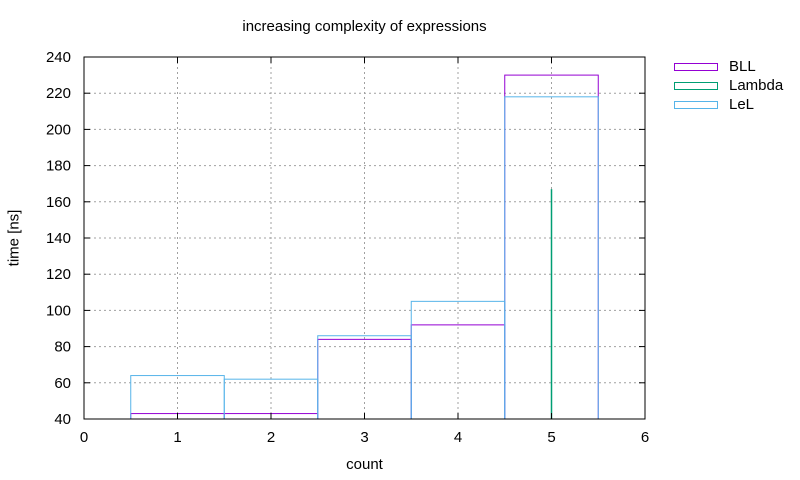 This screenshot has height=480, width=800. Describe the element at coordinates (271, 437) in the screenshot. I see `x-tick-label: 2` at that location.